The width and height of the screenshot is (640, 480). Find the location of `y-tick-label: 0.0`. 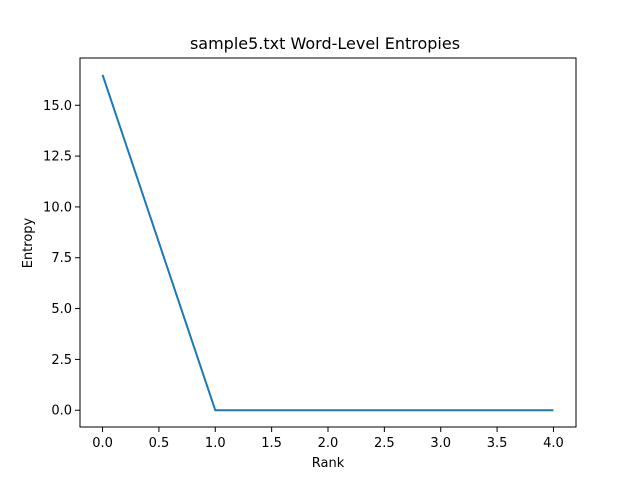

y-tick-label: 0.0 is located at coordinates (61, 411).